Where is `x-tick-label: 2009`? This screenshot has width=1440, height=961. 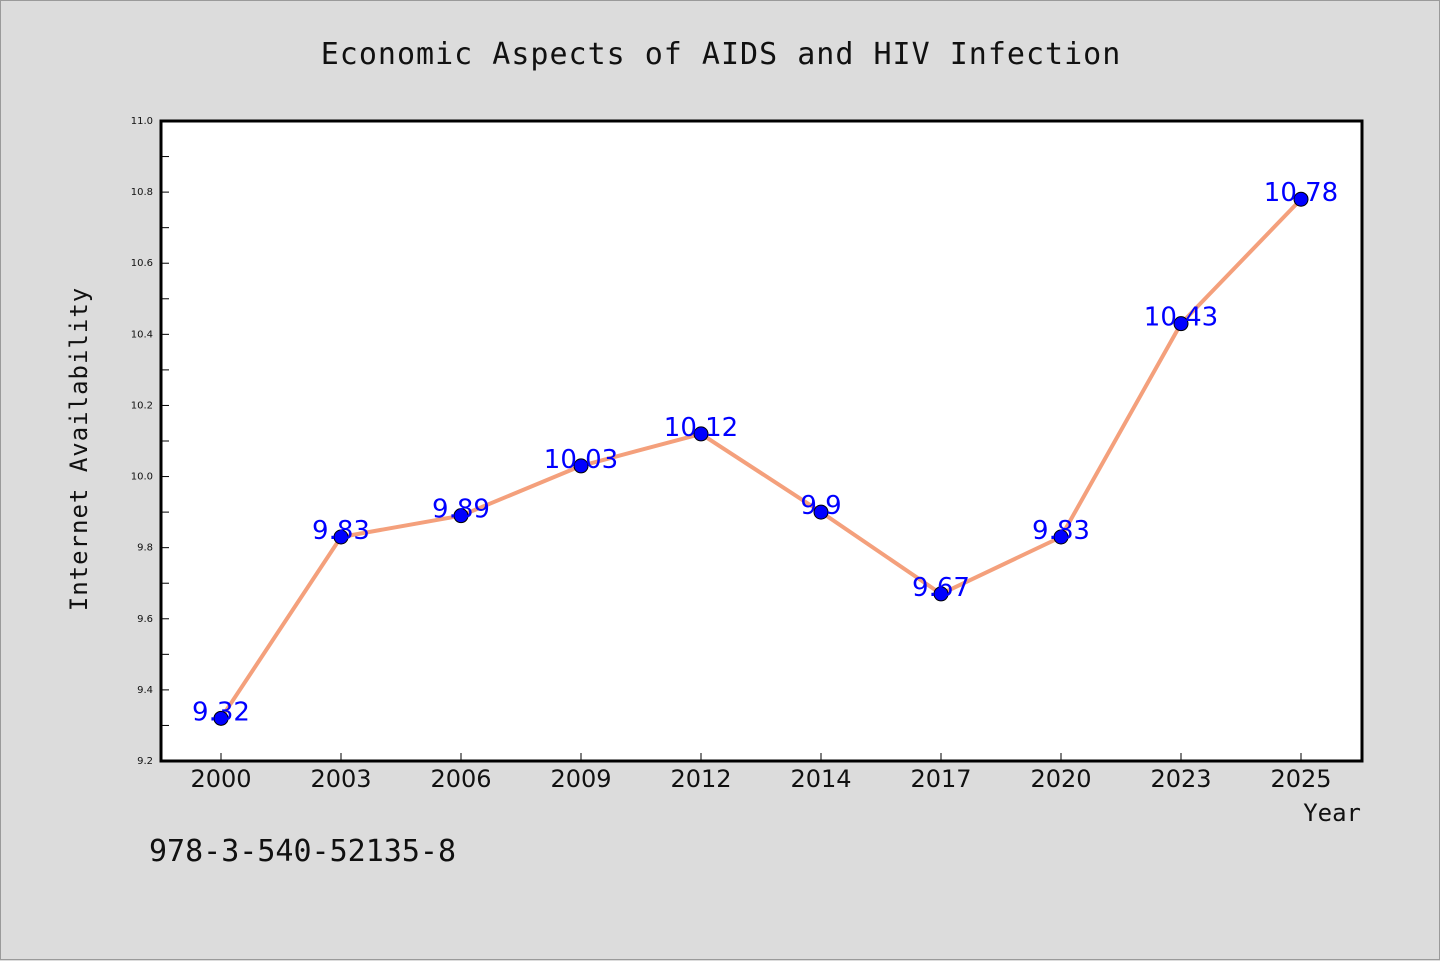
x-tick-label: 2009 is located at coordinates (580, 779).